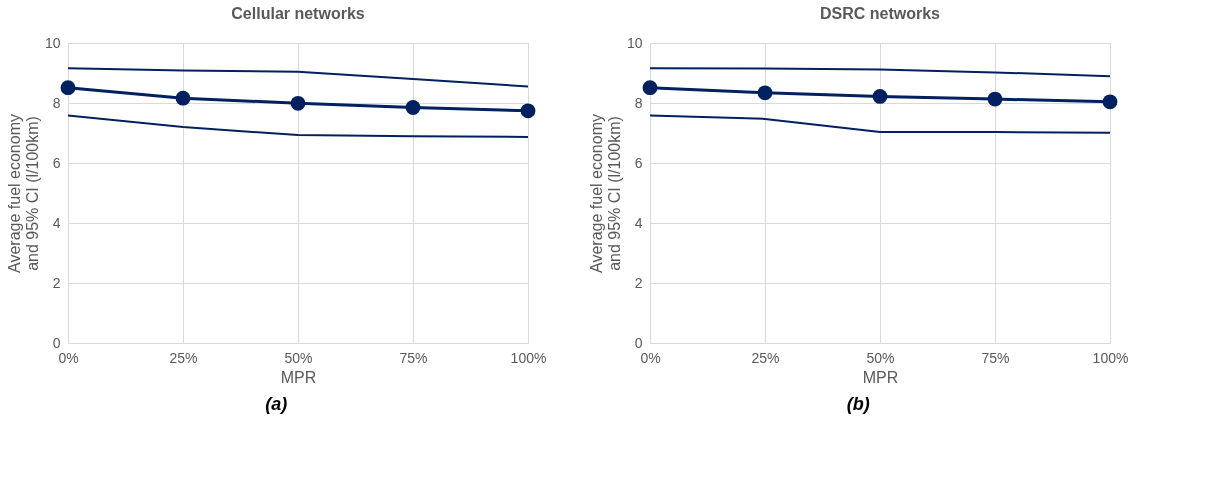 The height and width of the screenshot is (500, 1212). I want to click on chart-title: Cellular networks, so click(298, 13).